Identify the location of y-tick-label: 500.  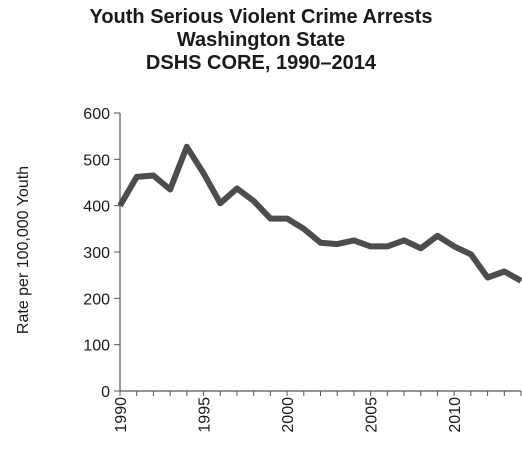
(96, 160).